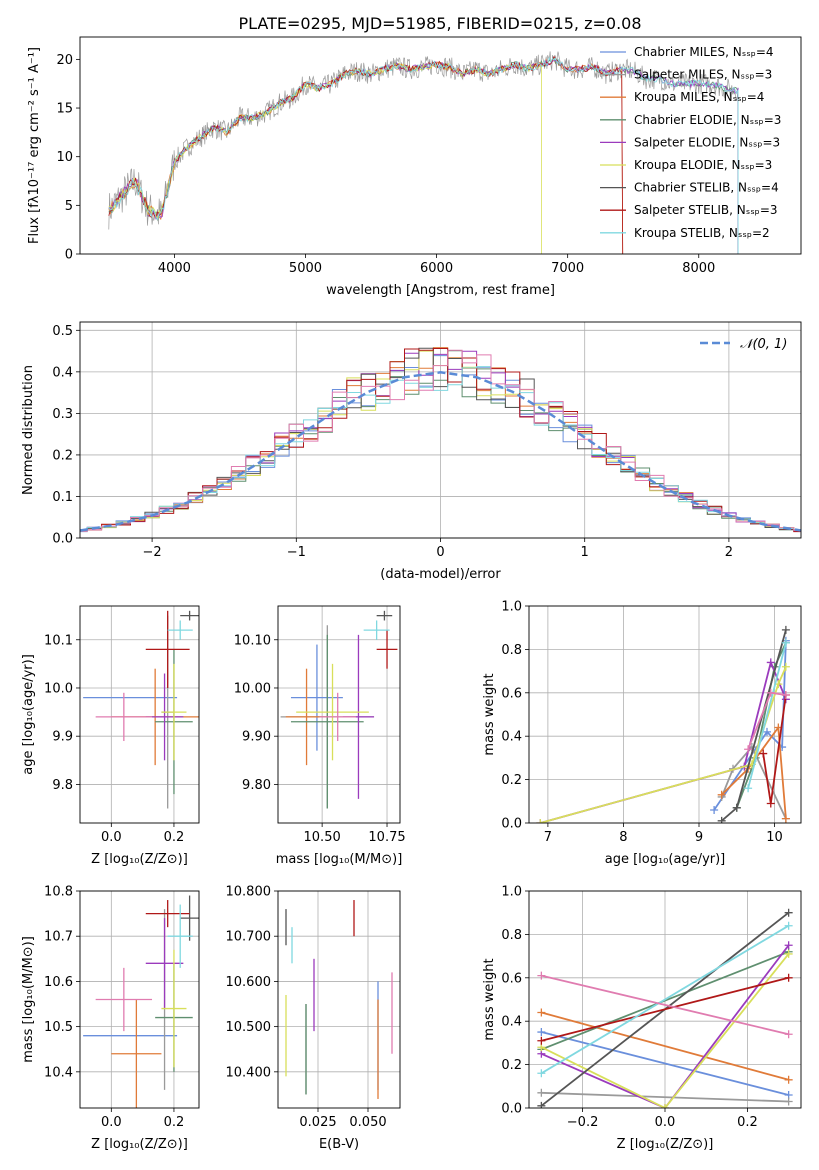 Image resolution: width=819 pixels, height=1170 pixels. Describe the element at coordinates (62, 455) in the screenshot. I see `y-tick-label: 0.2` at that location.